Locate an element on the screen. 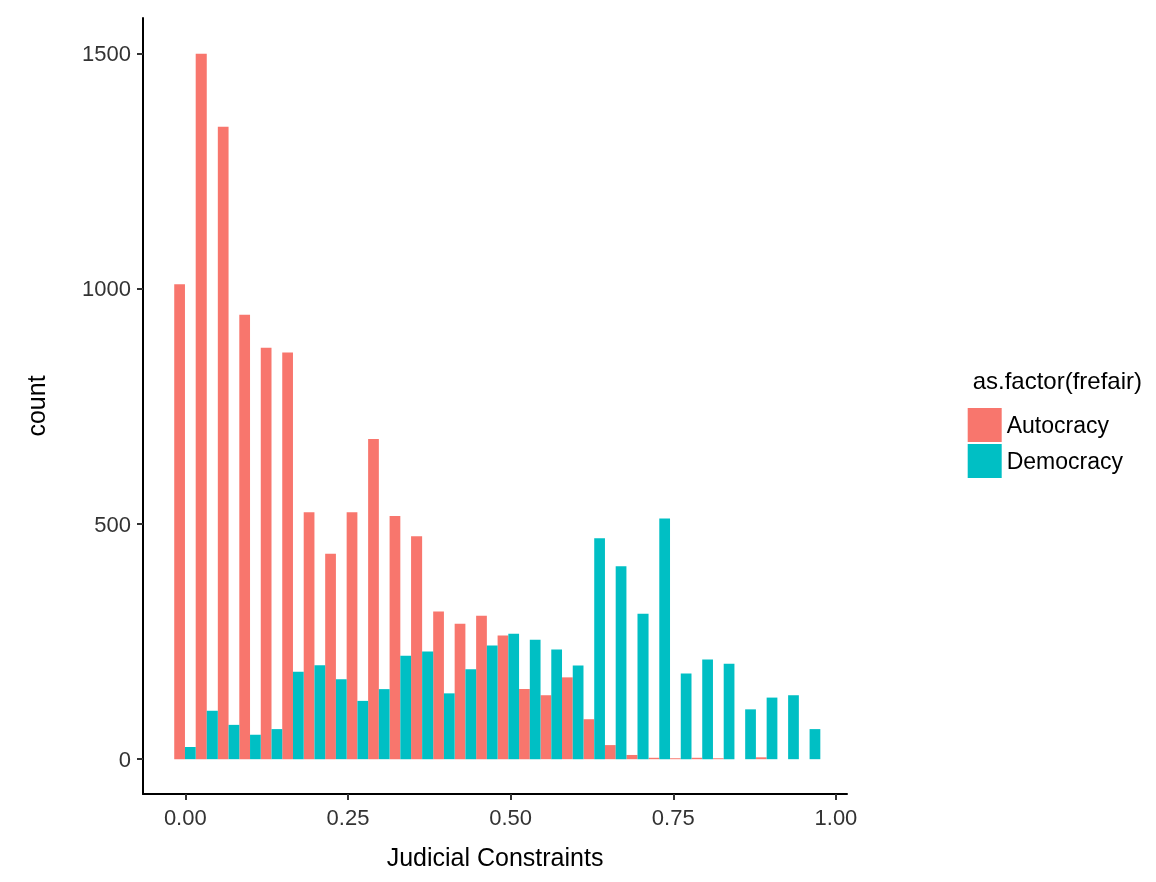 This screenshot has height=882, width=1156. x-tick-label: 1.00 is located at coordinates (836, 817).